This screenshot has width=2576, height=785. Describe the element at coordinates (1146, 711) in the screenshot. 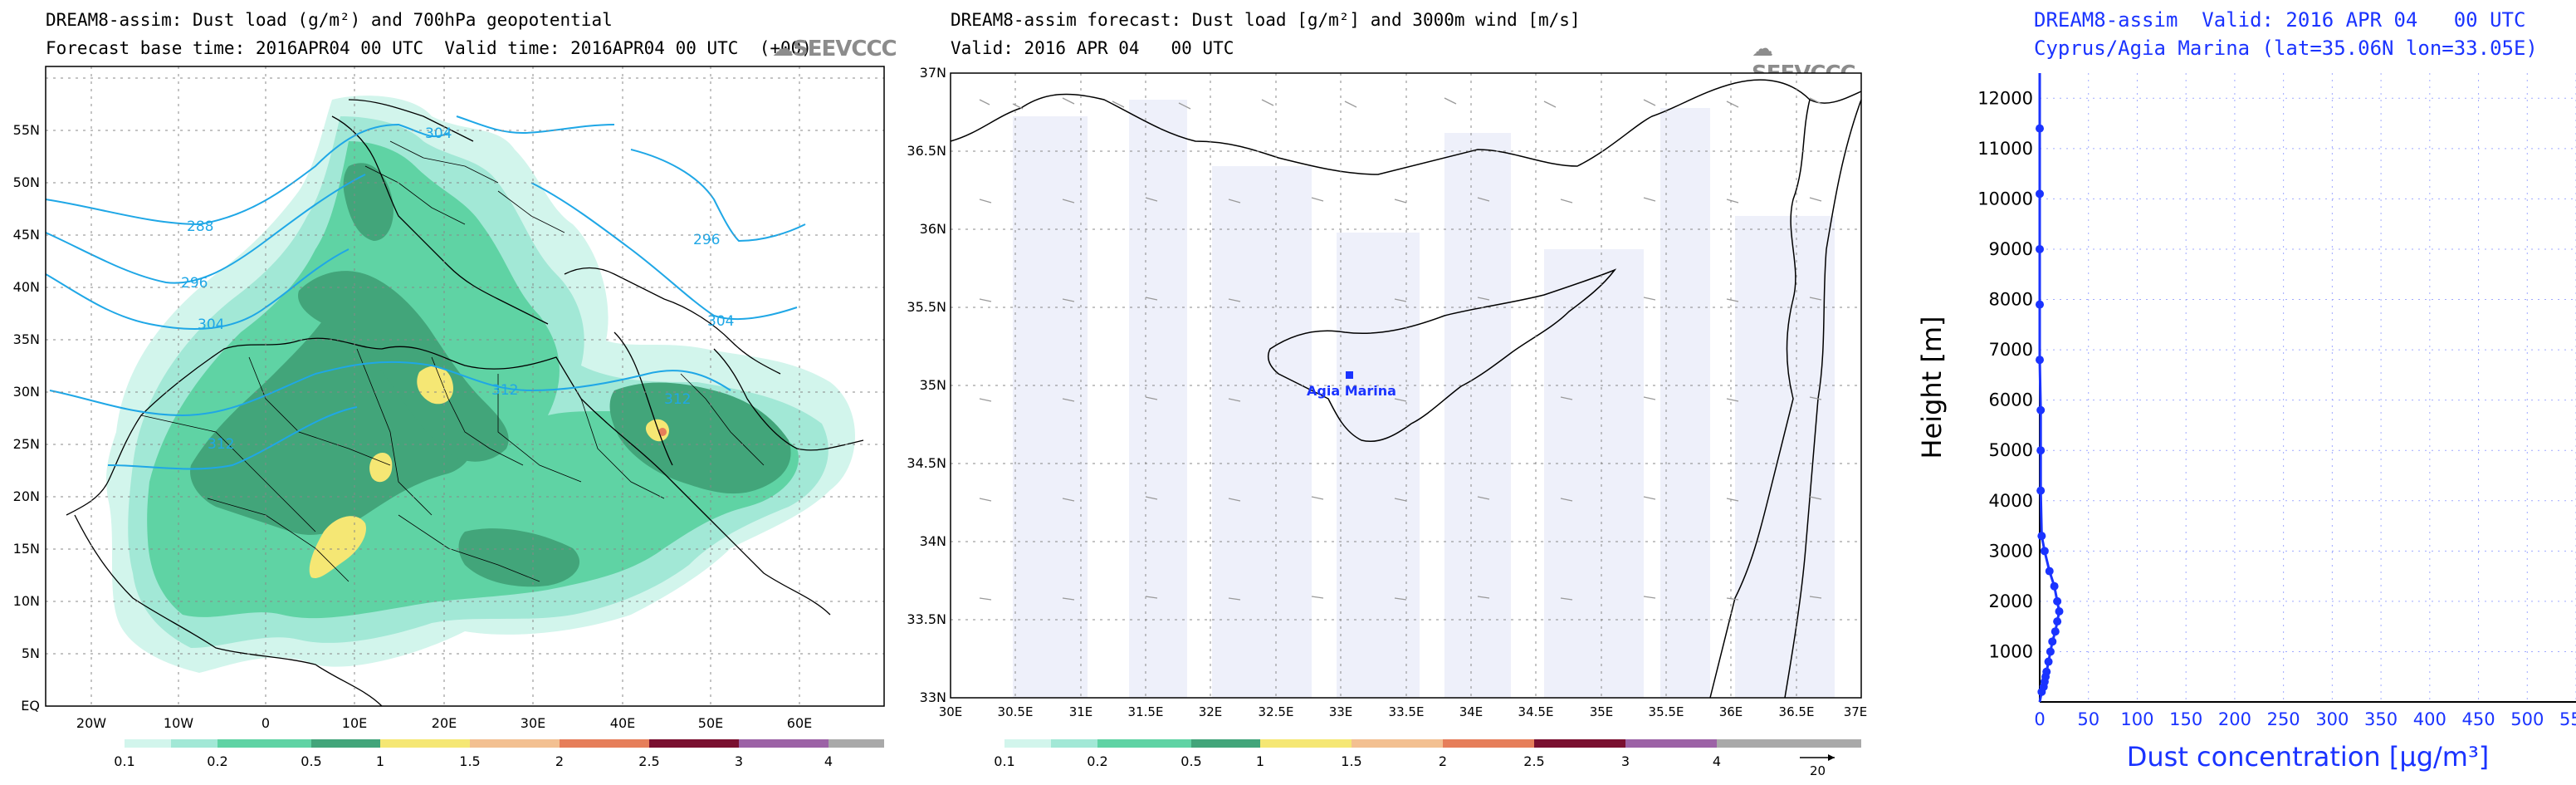

I see `lon-label: 31.5E` at that location.